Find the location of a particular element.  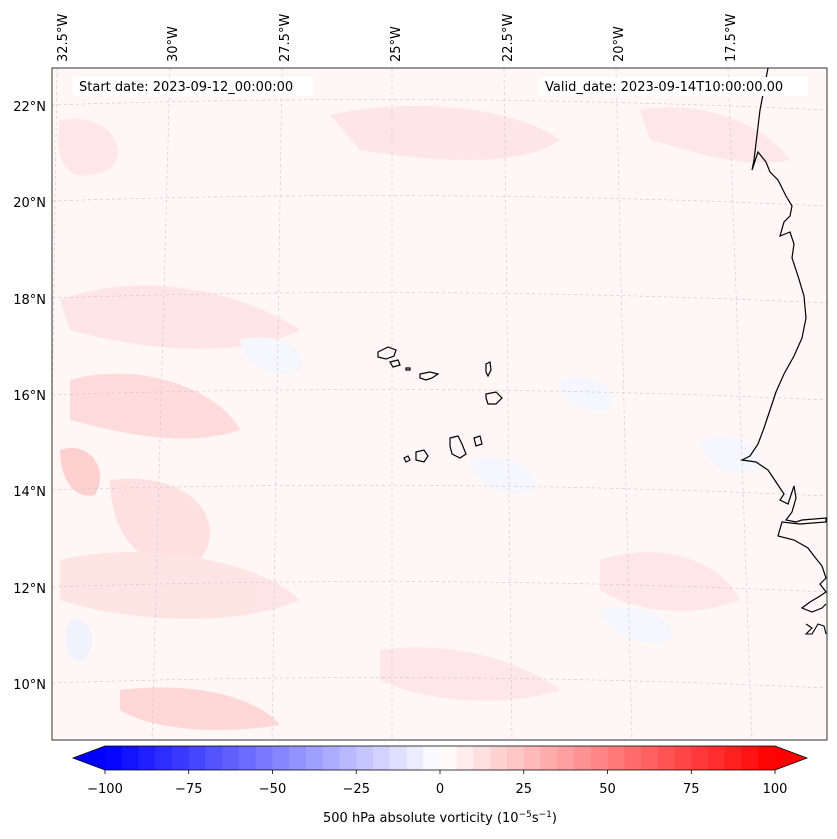

colorbar-tick-label: −50 is located at coordinates (272, 789).